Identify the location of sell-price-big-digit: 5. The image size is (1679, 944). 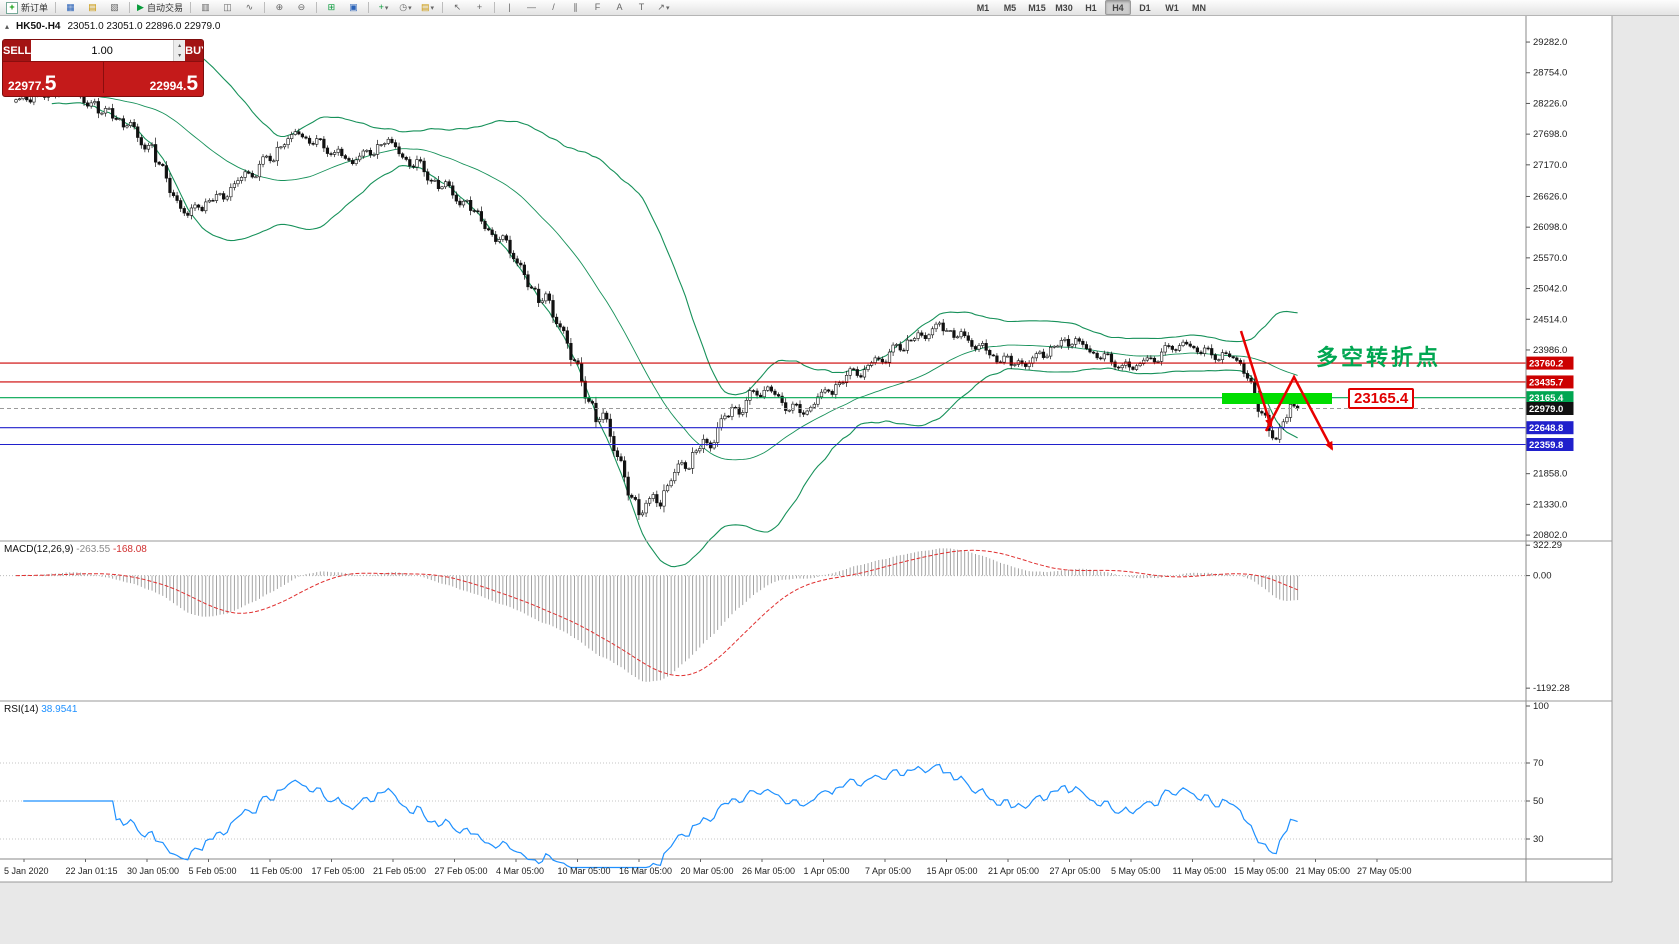
(50, 83).